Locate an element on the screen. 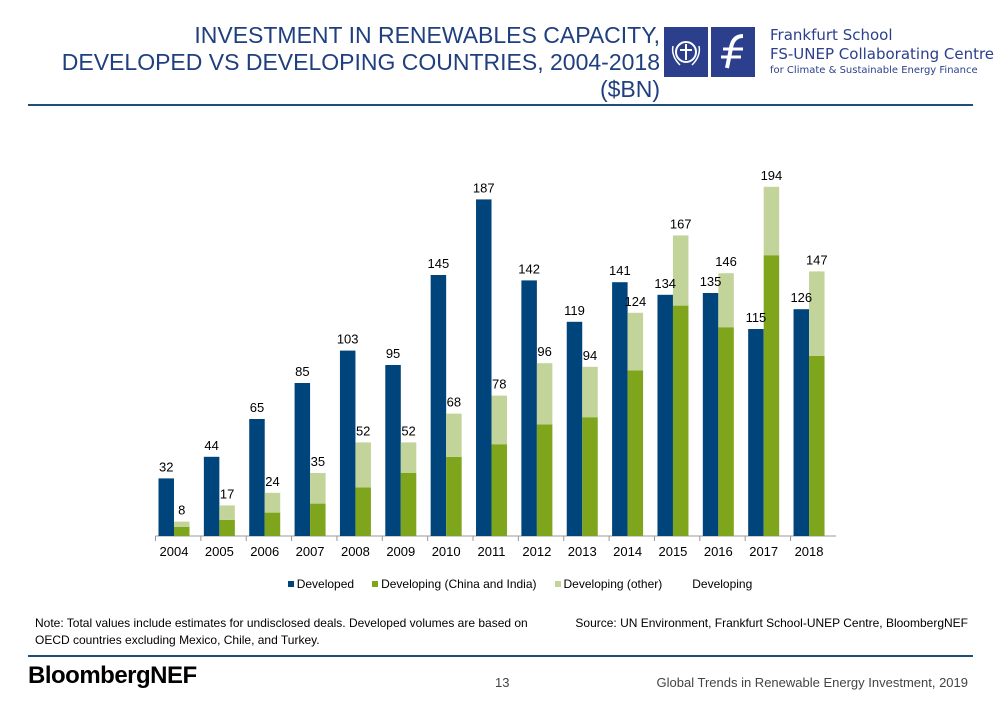  data-label-developing-total: 167 is located at coordinates (681, 223).